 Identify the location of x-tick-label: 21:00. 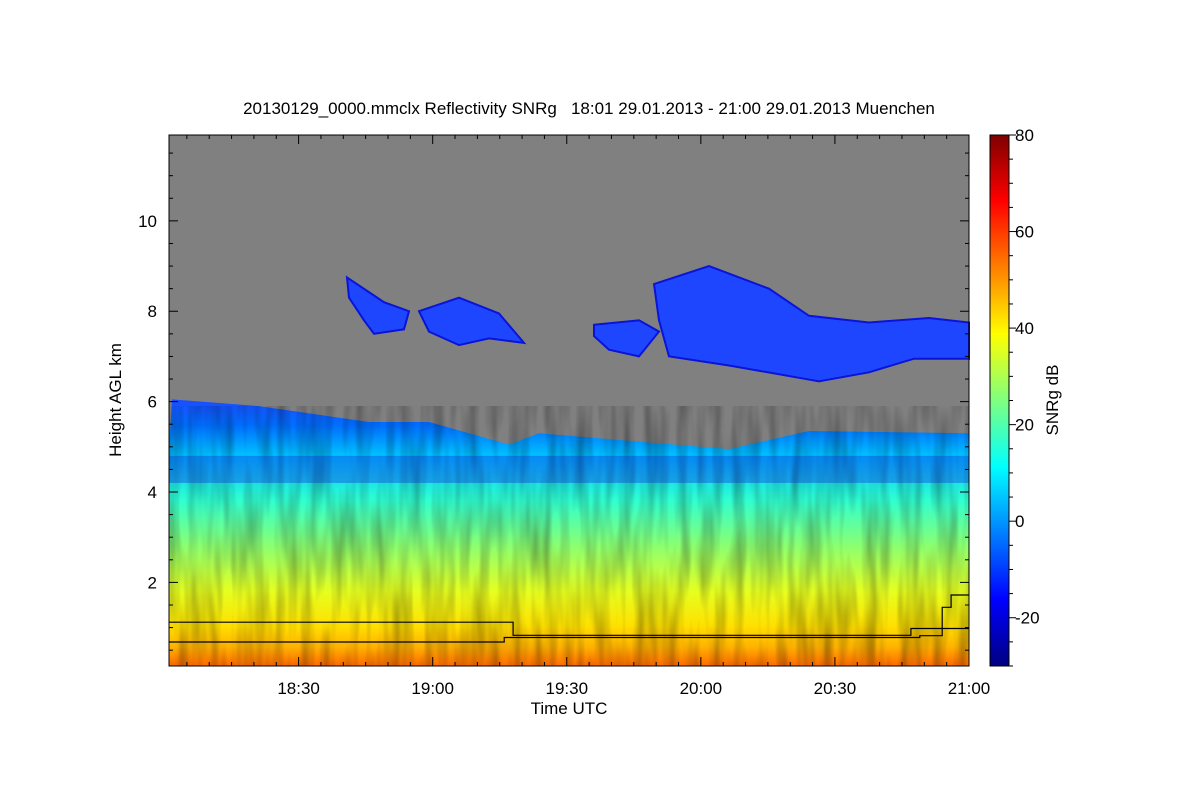
(969, 688).